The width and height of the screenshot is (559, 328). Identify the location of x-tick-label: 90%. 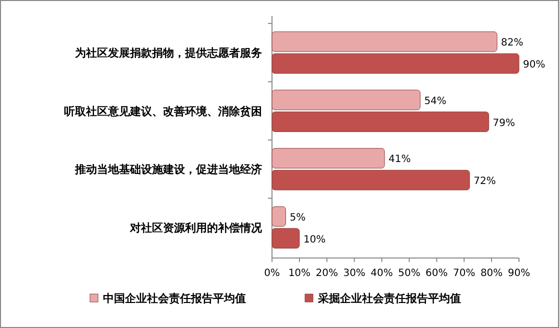
(519, 273).